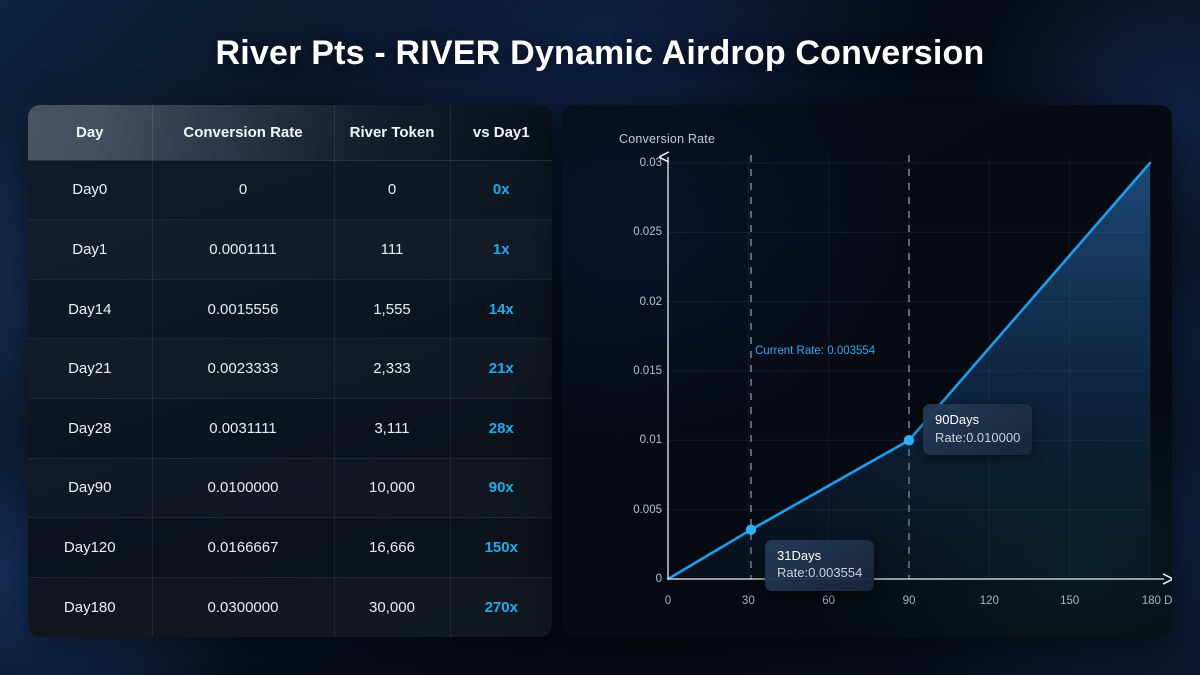  Describe the element at coordinates (612, 371) in the screenshot. I see `chart-y-tick-labels: 0 0.005 0.01 0.015 0.02 0.025 0.03` at that location.